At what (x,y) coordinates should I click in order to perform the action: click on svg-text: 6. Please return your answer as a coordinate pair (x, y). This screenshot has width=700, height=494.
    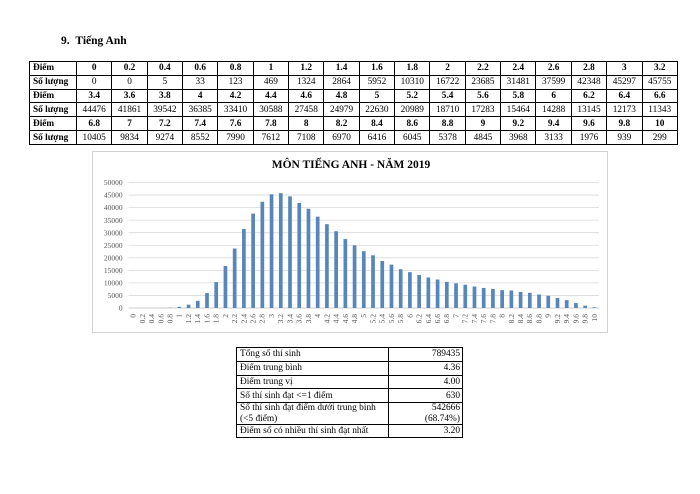
    Looking at the image, I should click on (409, 316).